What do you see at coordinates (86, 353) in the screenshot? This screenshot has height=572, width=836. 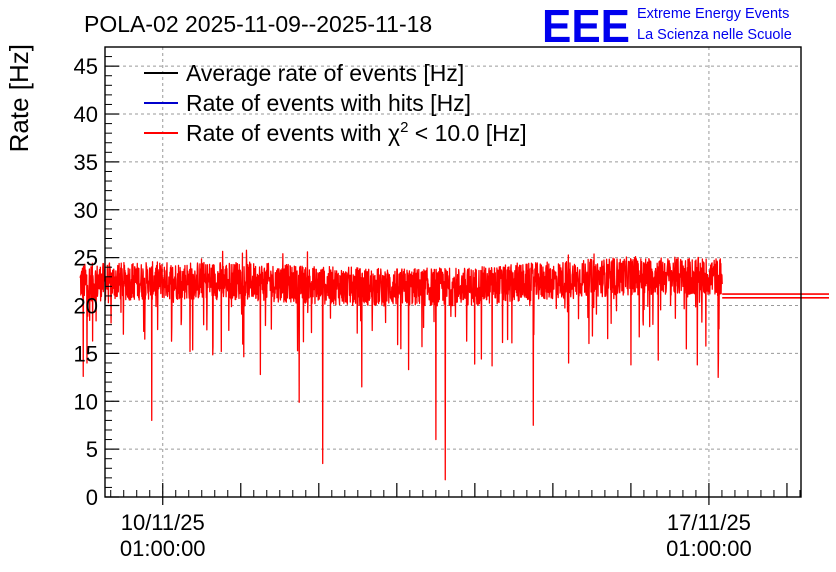 I see `y-tick-label: 15` at bounding box center [86, 353].